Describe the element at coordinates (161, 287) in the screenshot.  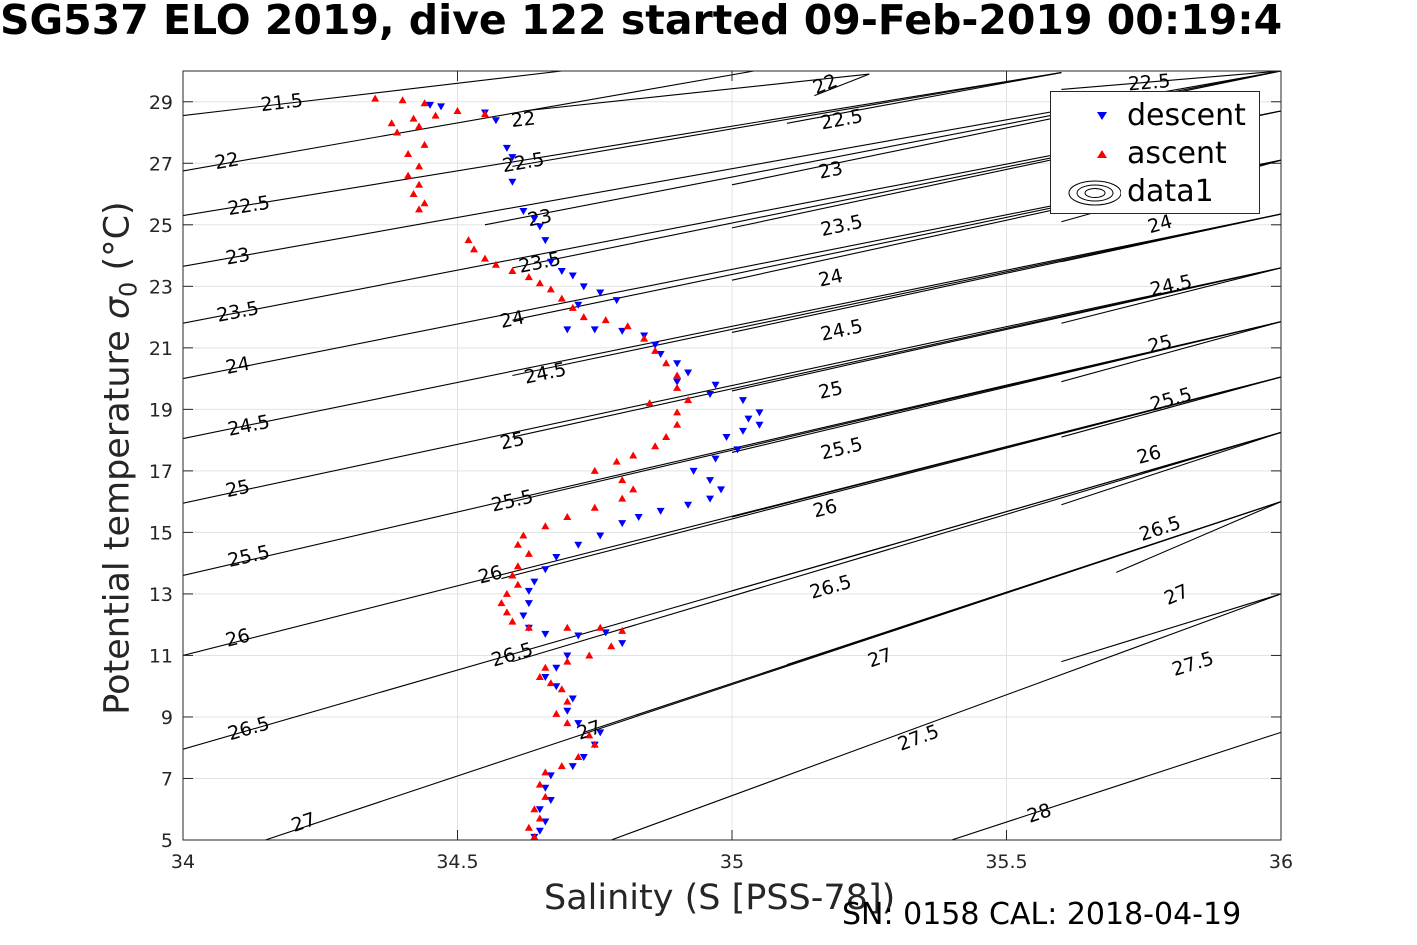
I see `y-tick-label: 23` at that location.